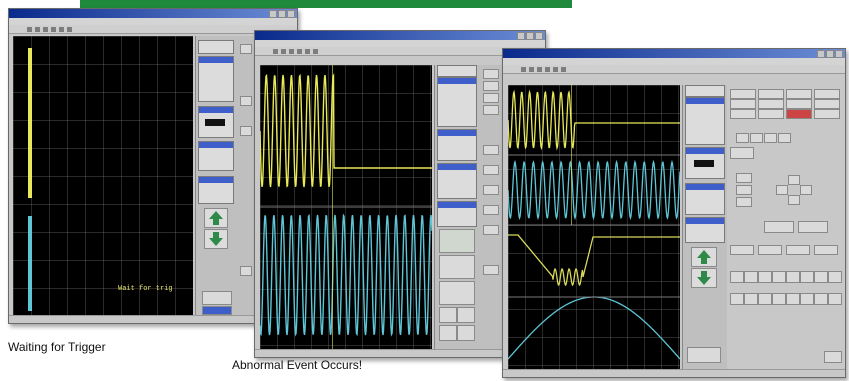 This screenshot has height=381, width=849. I want to click on ch1-level-bar, so click(30, 123).